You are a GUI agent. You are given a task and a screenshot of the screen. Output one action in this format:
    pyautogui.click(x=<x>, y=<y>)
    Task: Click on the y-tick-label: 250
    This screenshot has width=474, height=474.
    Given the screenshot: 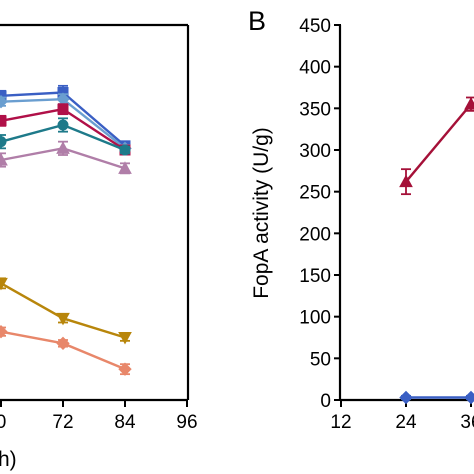 What is the action you would take?
    pyautogui.click(x=315, y=193)
    